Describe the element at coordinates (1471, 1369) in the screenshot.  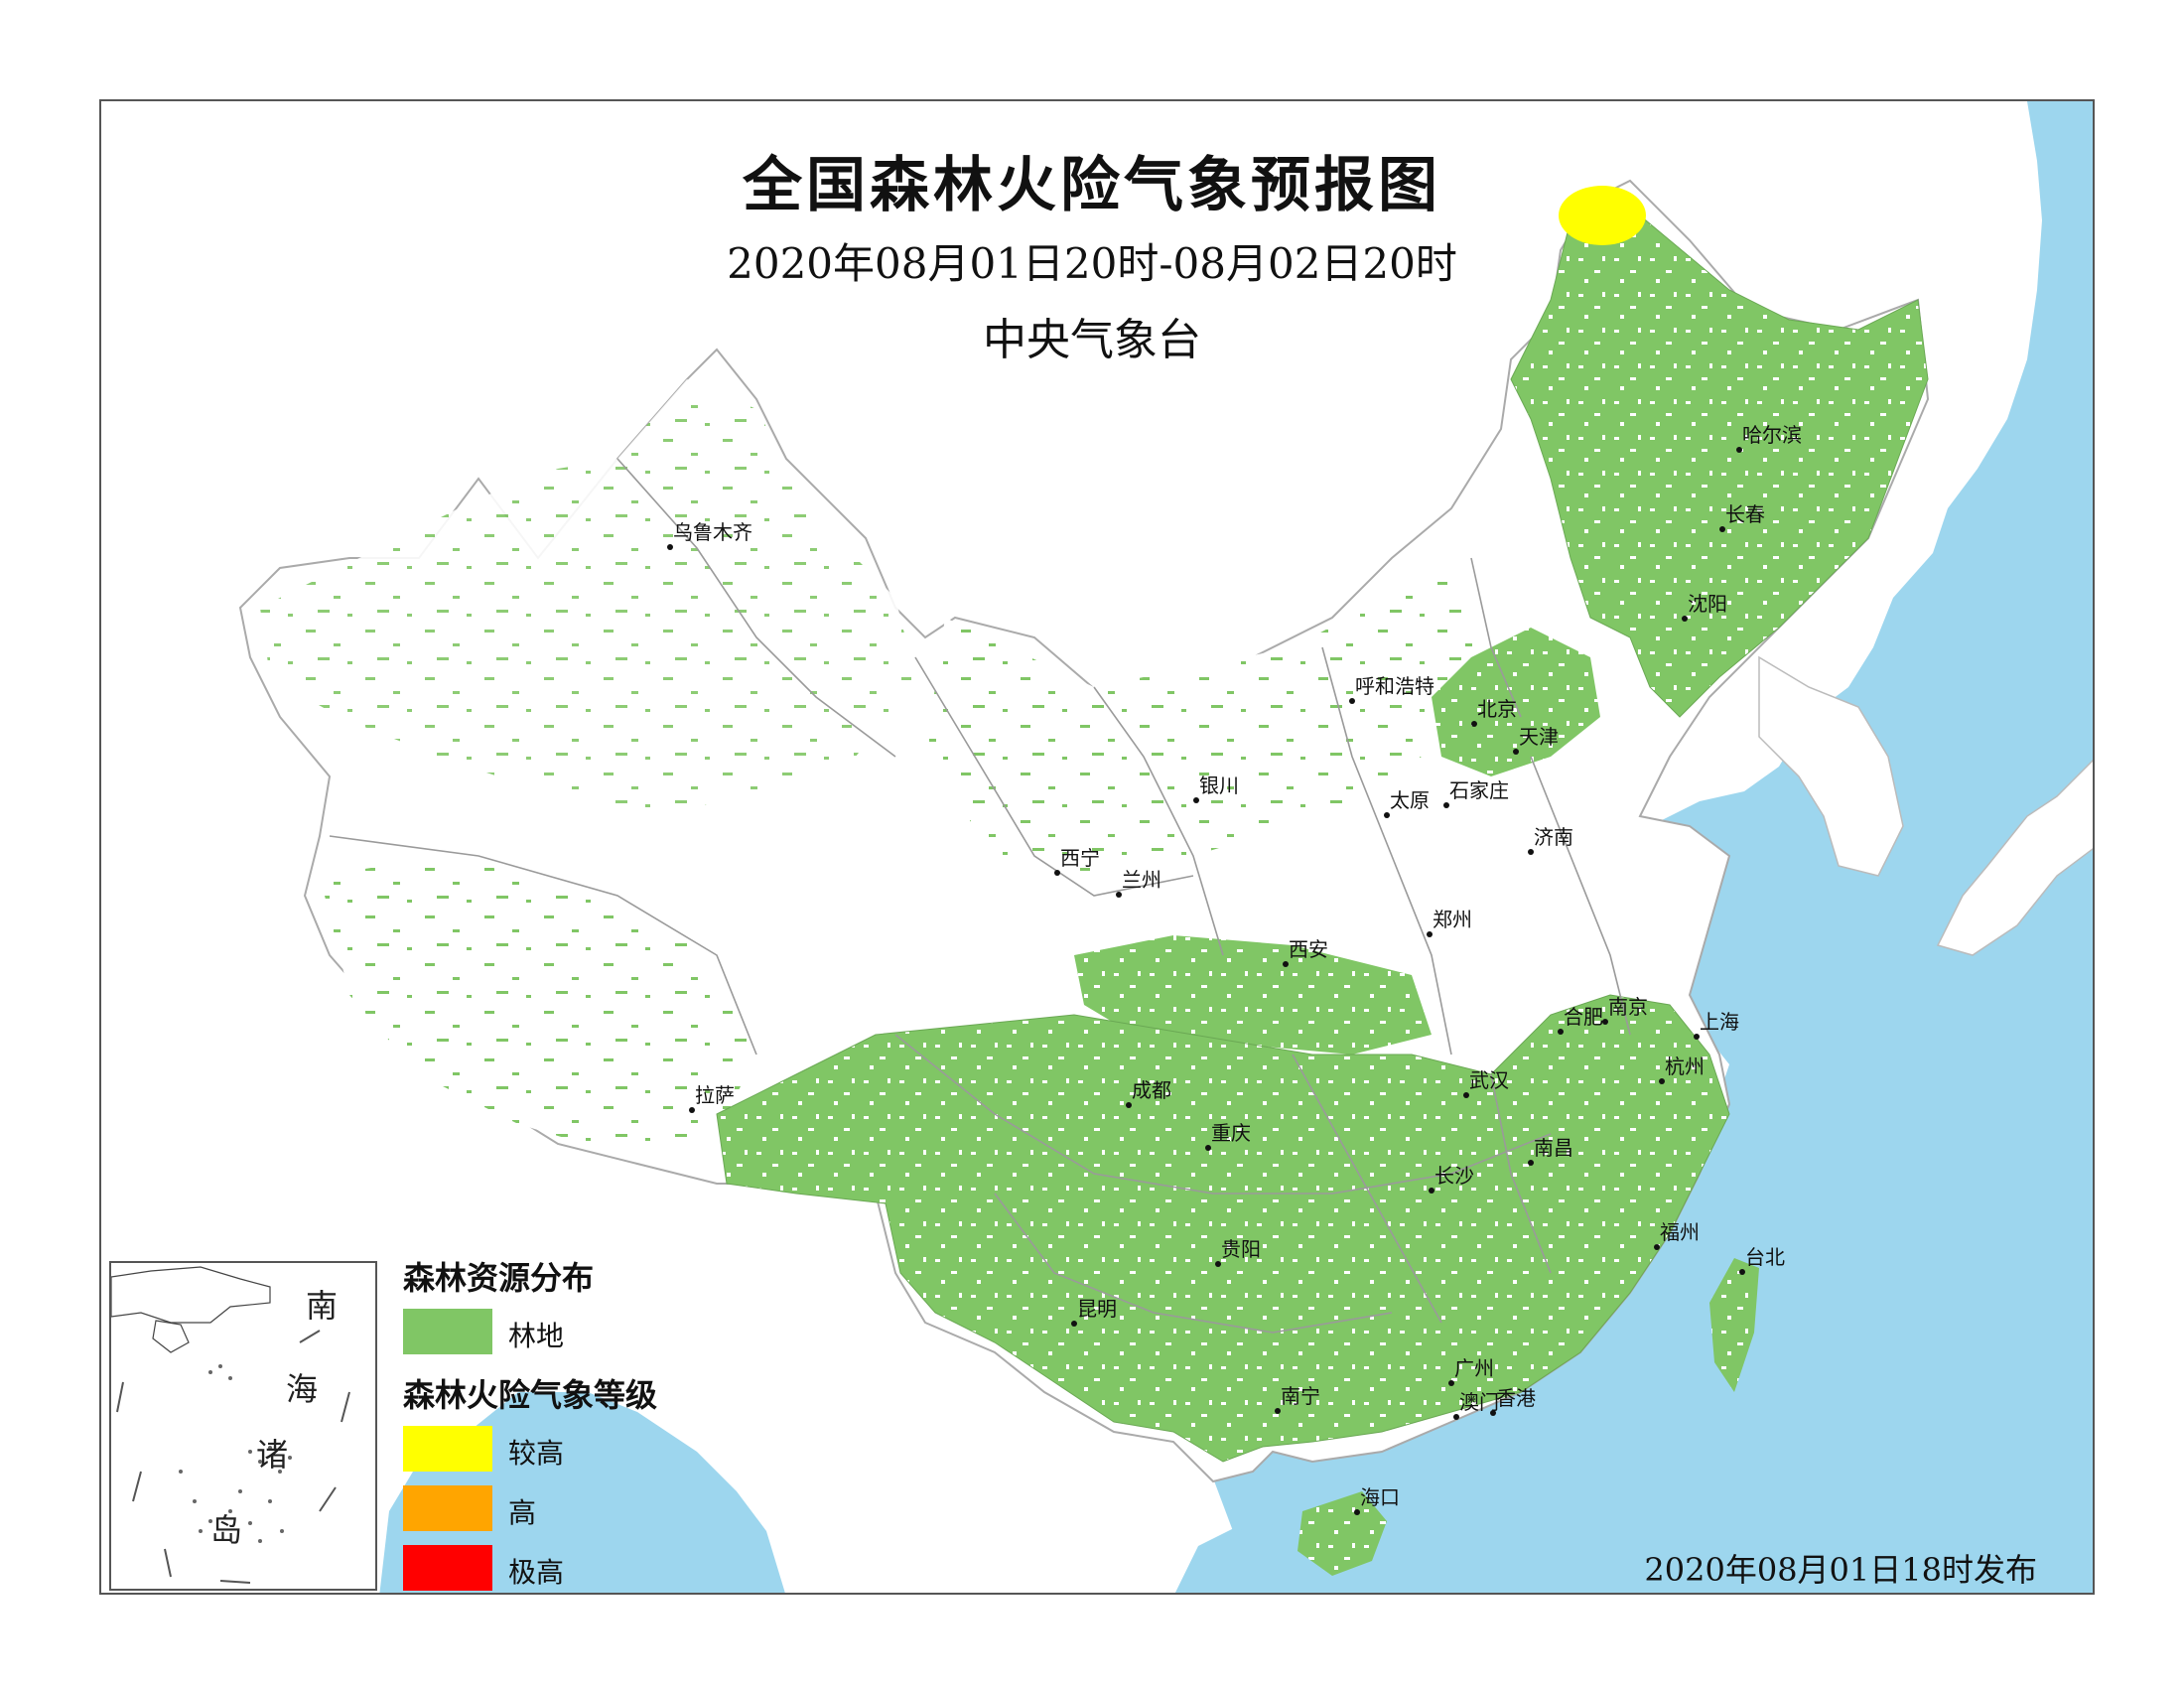
I see `city-label: 广州` at that location.